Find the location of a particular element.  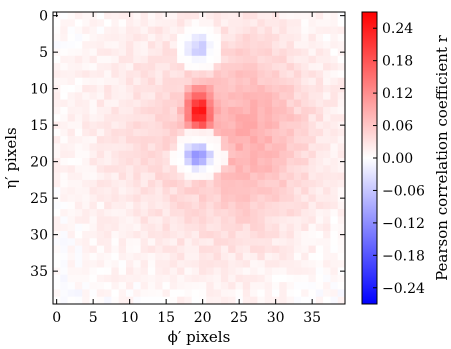

colorbar-ticks: 0.240.180.120.060.00−0.06−0.12−0.18−0.24 is located at coordinates (399, 159).